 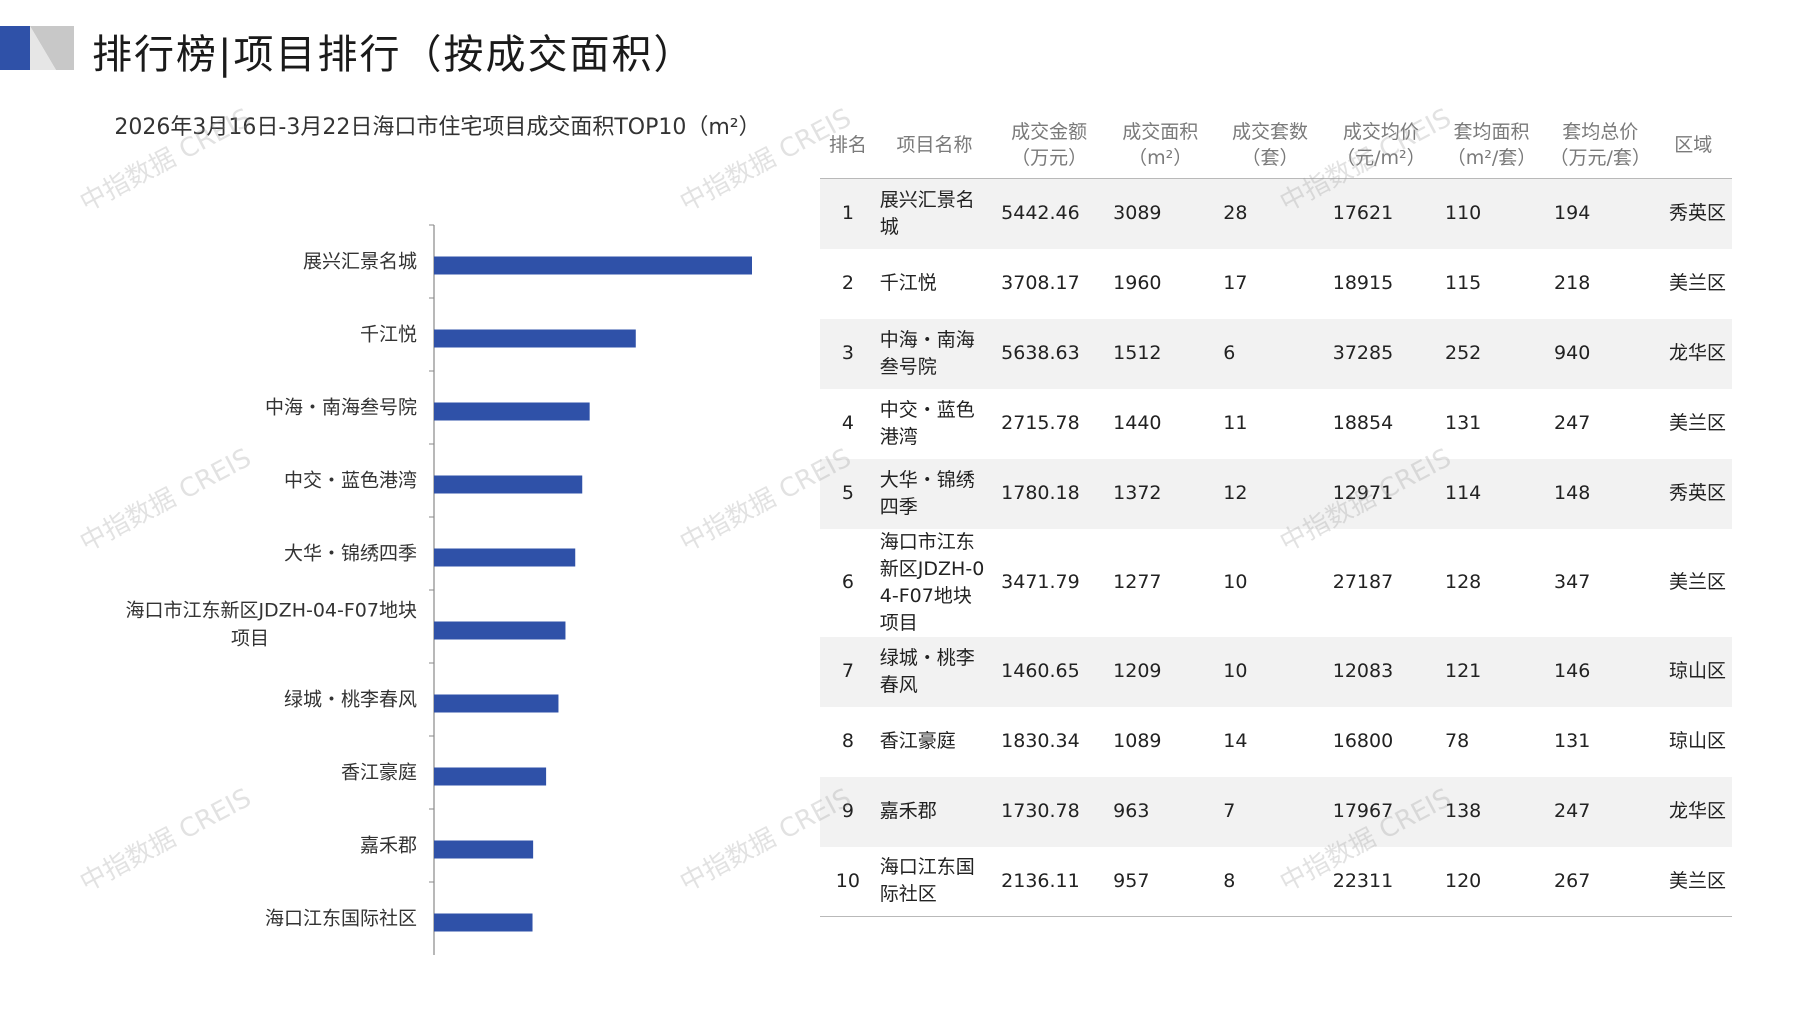 What do you see at coordinates (1572, 741) in the screenshot?
I see `cell-套均总价（万元/套）: 131` at bounding box center [1572, 741].